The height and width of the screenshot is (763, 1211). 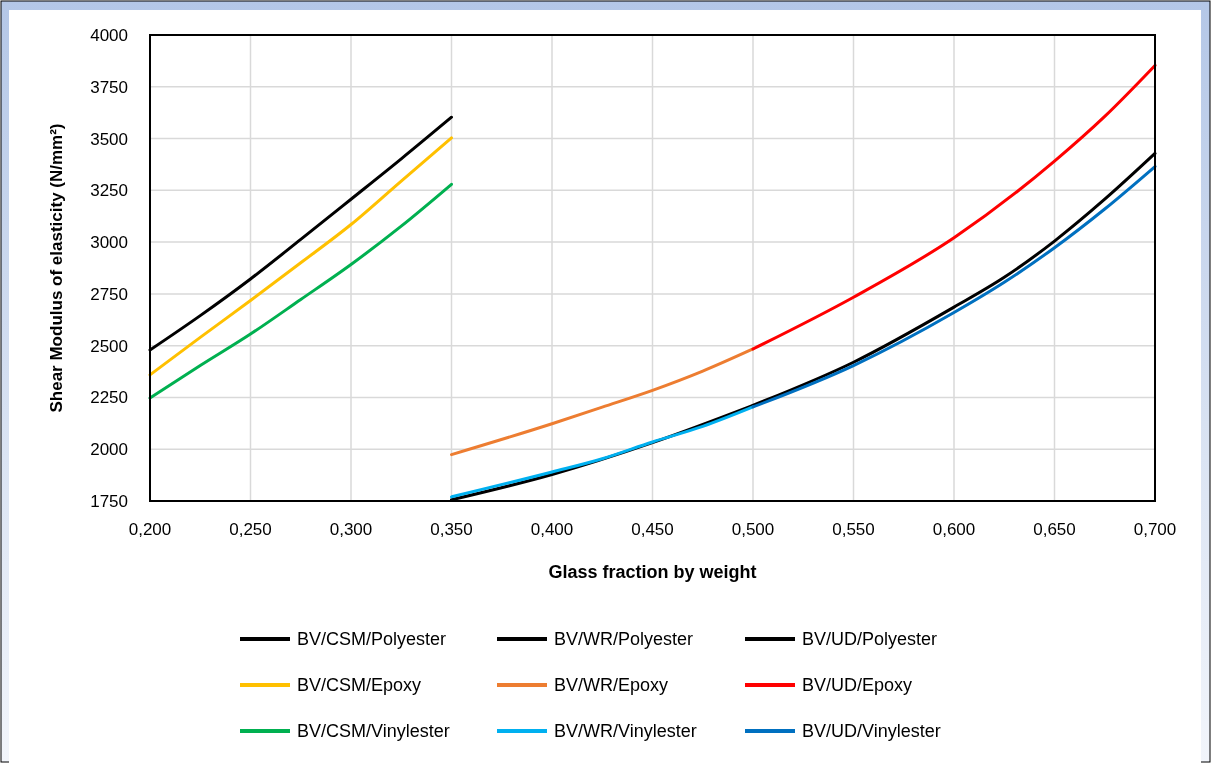 I want to click on legend-label: BV/WR/Epoxy, so click(x=611, y=685).